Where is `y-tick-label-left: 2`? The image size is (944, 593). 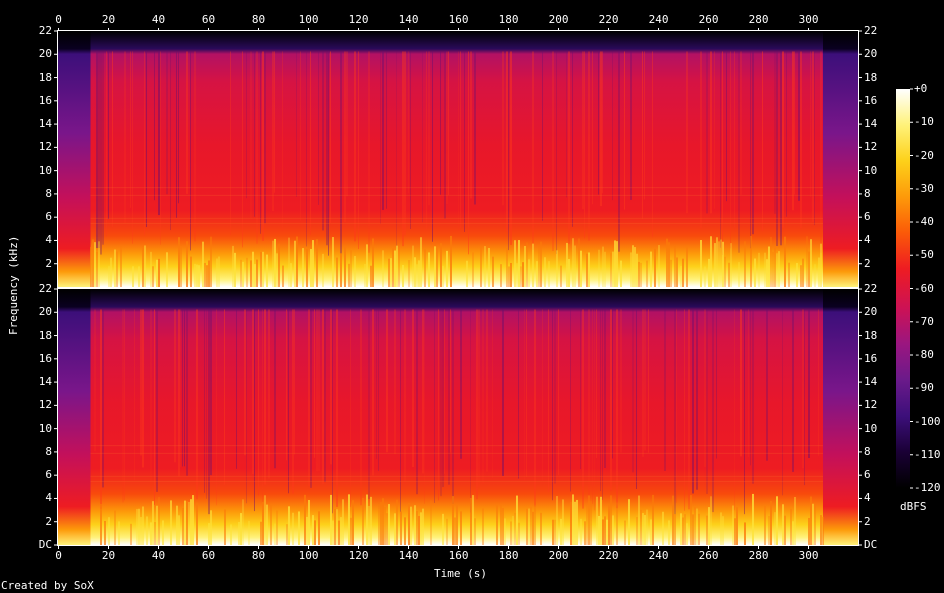 y-tick-label-left: 2 is located at coordinates (49, 521).